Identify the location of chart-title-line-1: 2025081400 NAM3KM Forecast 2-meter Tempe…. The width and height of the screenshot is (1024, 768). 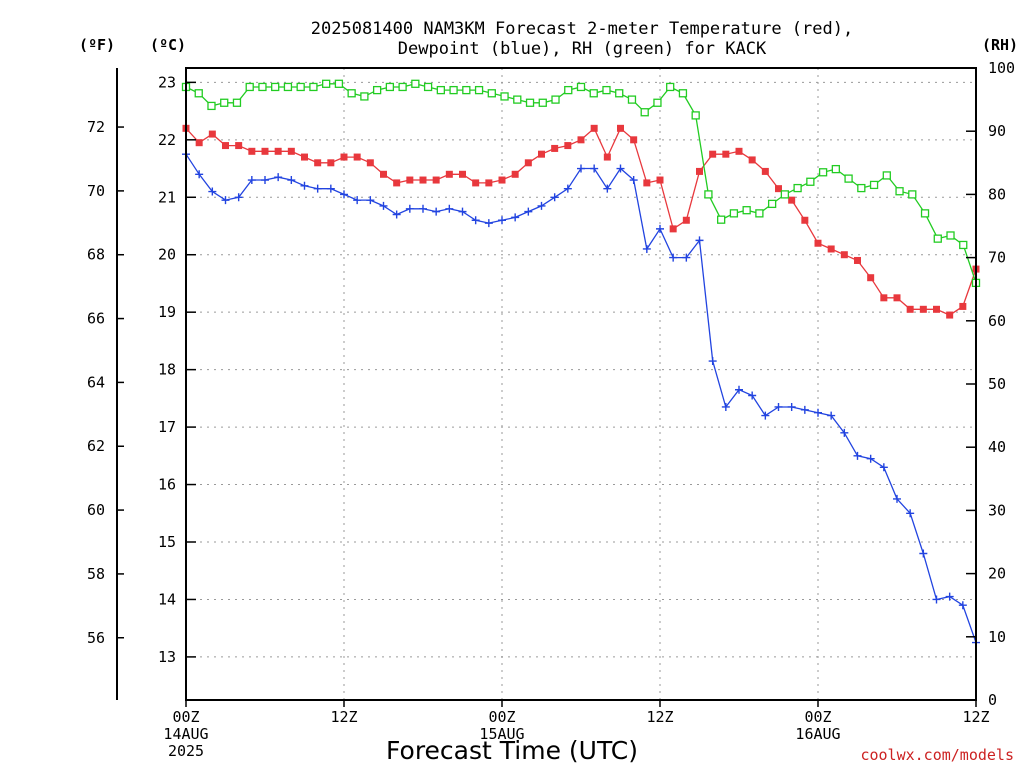
(582, 29).